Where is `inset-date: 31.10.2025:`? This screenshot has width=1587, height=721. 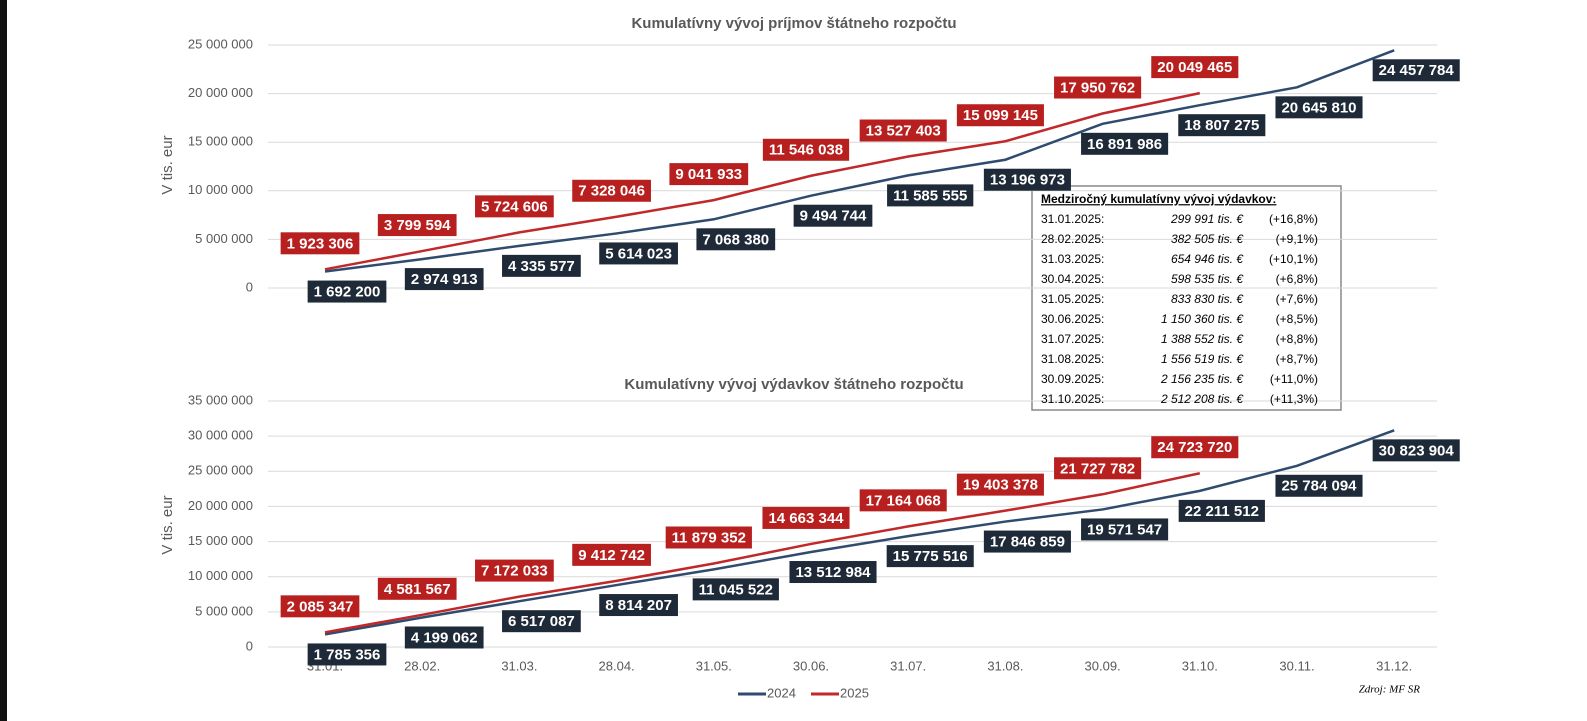 inset-date: 31.10.2025: is located at coordinates (1072, 399).